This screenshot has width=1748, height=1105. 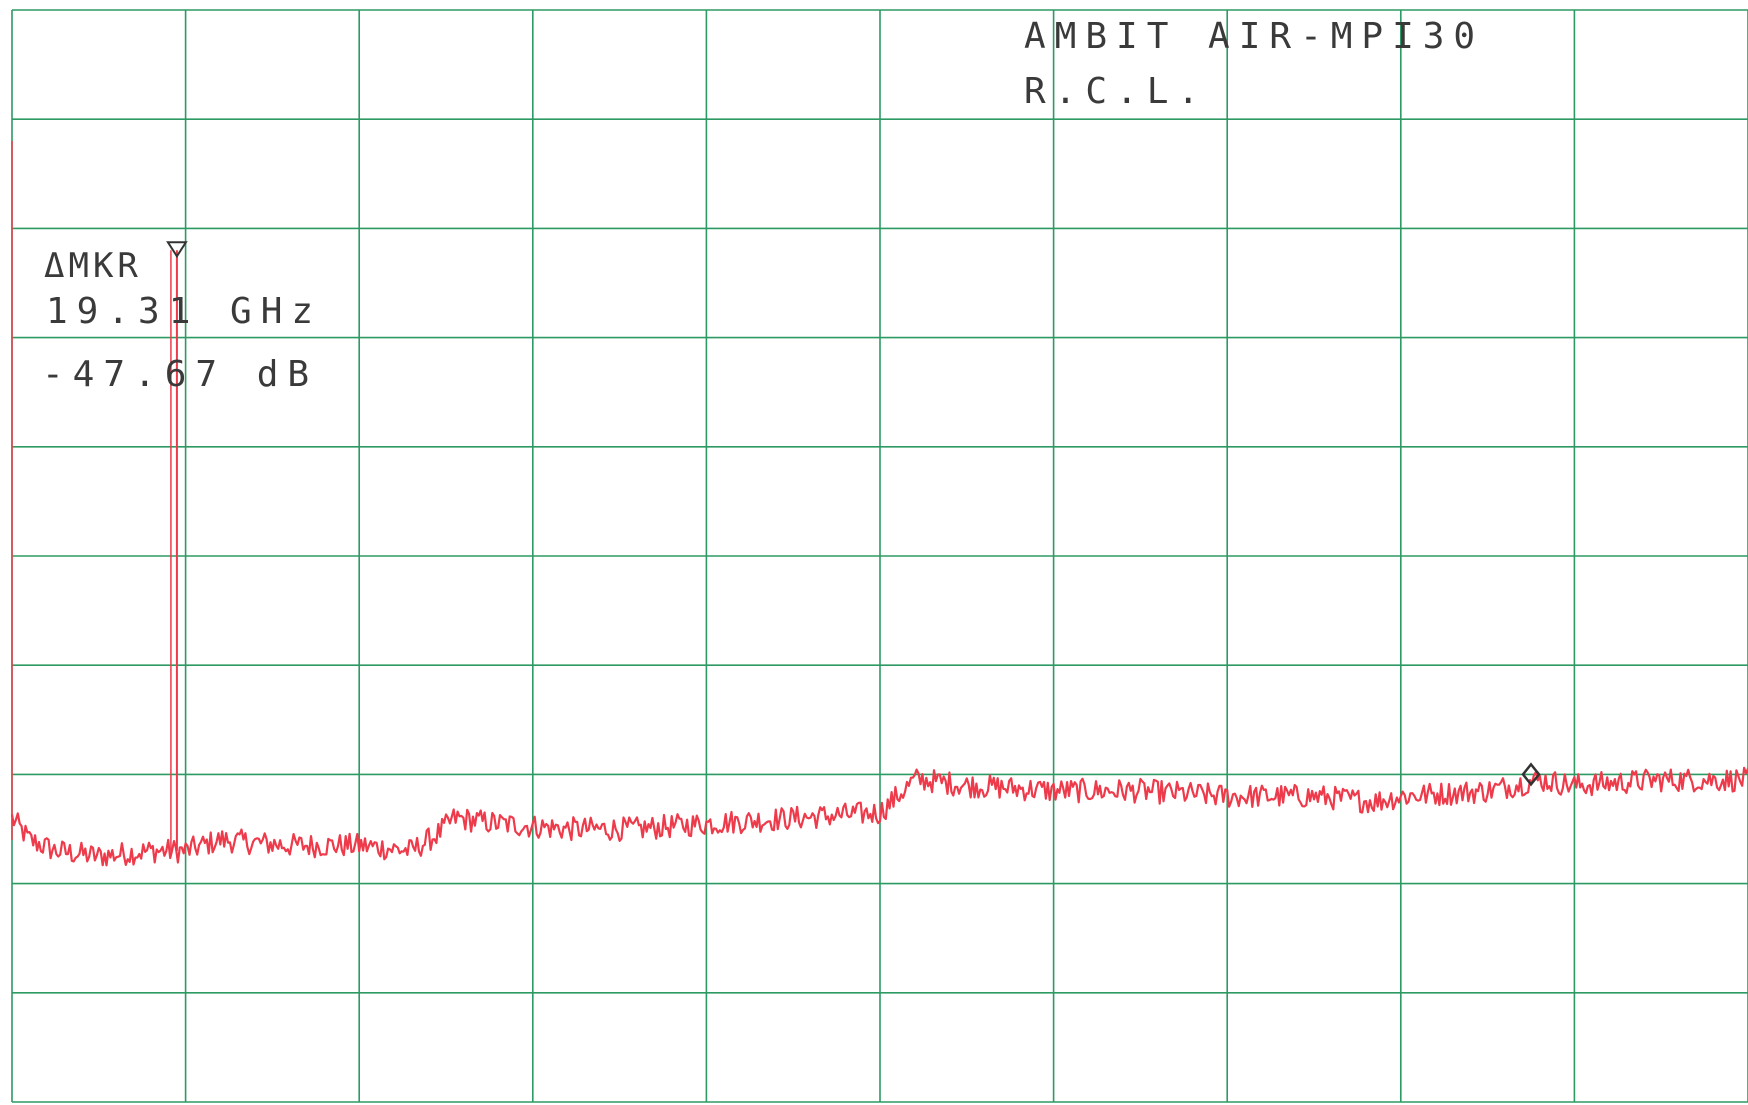 I want to click on marker-readout-label: ΔMKR, so click(x=93, y=266).